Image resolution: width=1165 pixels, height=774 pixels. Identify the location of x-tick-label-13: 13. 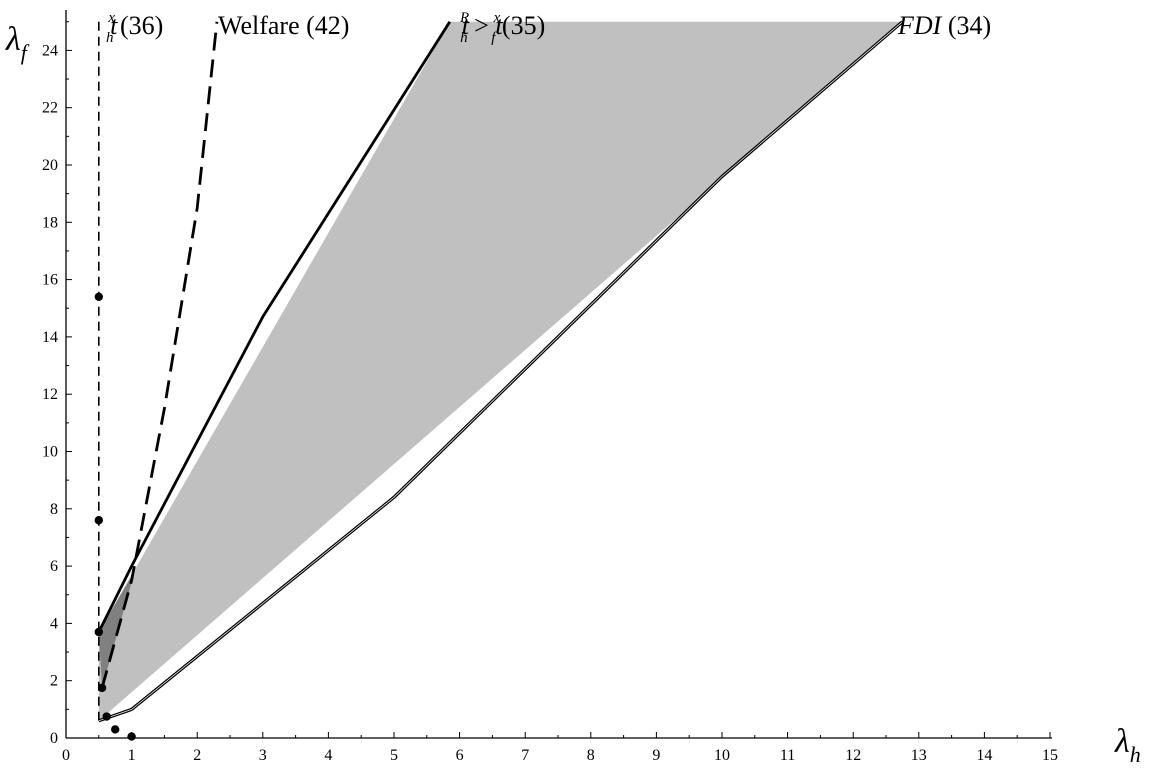
(919, 755).